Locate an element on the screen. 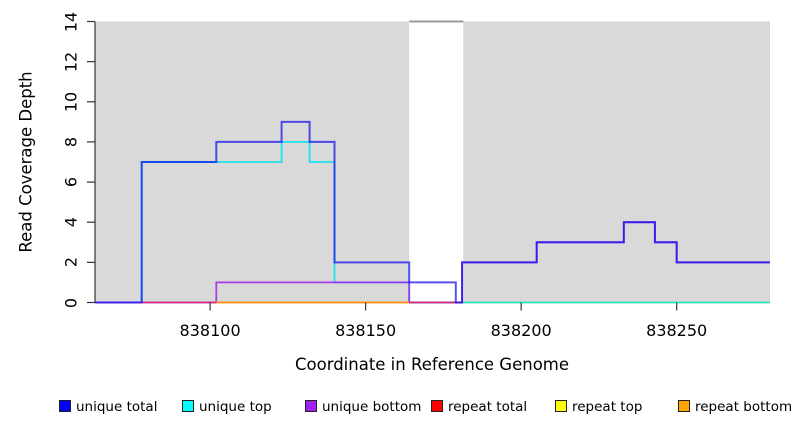 Image resolution: width=792 pixels, height=432 pixels. x-tick-label-838150: 838150 is located at coordinates (366, 330).